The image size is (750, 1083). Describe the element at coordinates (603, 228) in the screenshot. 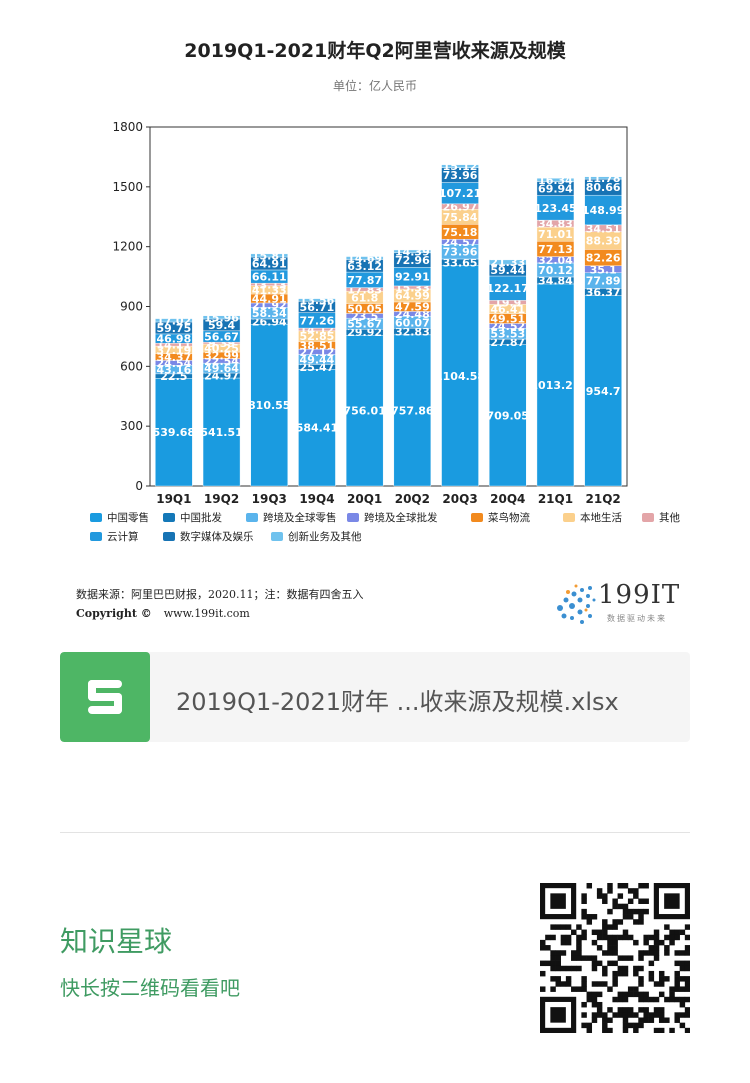

I see `data-label: 34.51` at that location.